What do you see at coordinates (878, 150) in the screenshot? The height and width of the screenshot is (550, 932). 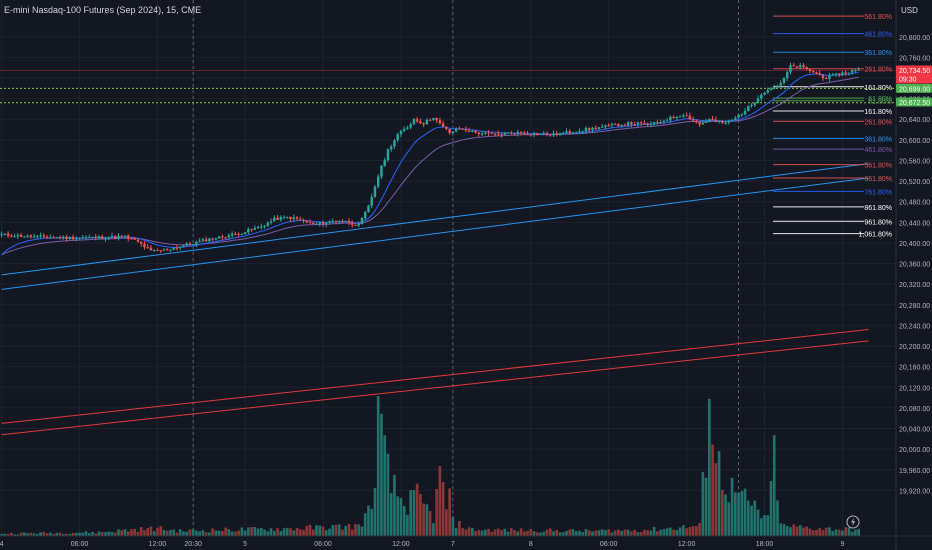 I see `fib-level-label: 461.80%` at bounding box center [878, 150].